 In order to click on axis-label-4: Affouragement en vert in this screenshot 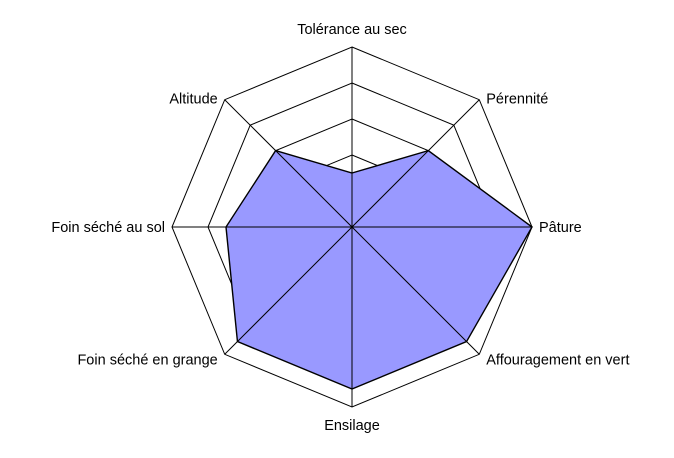, I will do `click(557, 360)`.